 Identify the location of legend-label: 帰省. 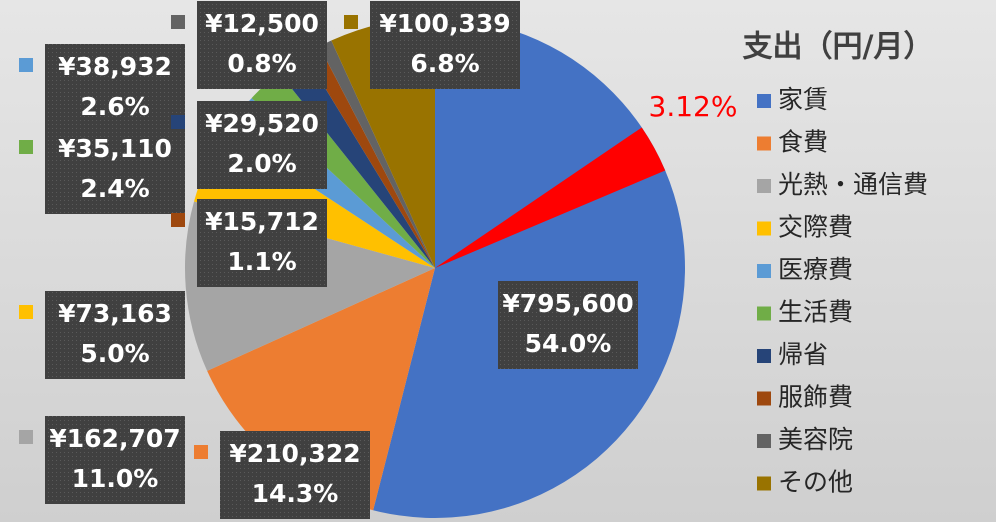
(803, 354).